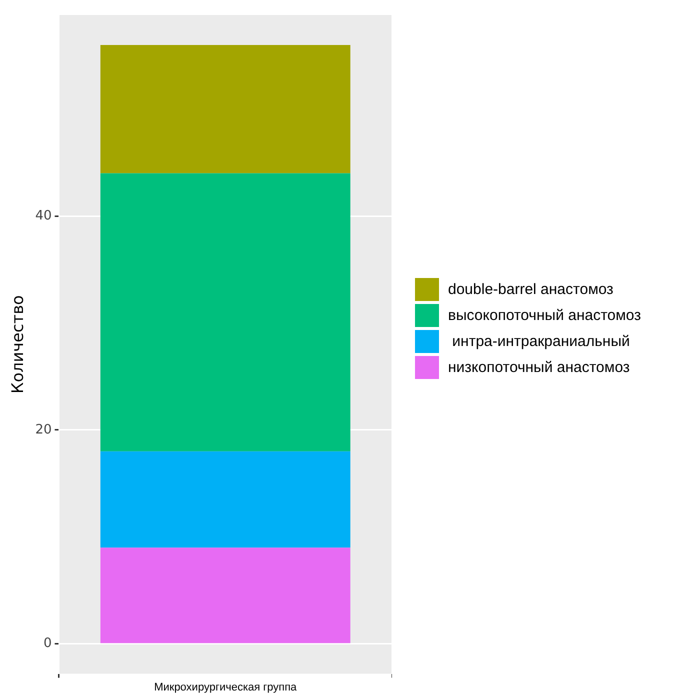 Image resolution: width=676 pixels, height=697 pixels. What do you see at coordinates (539, 367) in the screenshot?
I see `legend-label: низкопоточный анастомоз` at bounding box center [539, 367].